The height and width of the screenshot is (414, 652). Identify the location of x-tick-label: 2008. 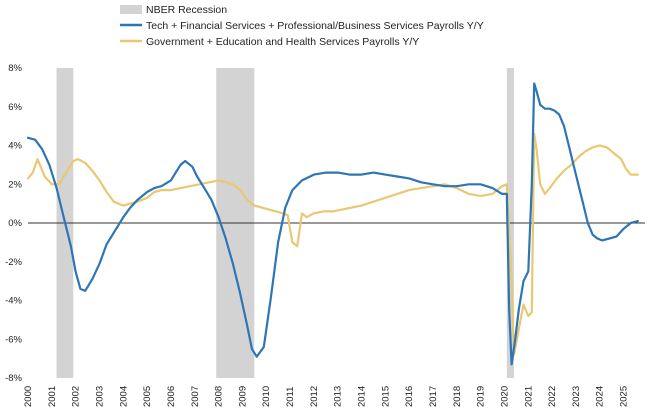
(219, 396).